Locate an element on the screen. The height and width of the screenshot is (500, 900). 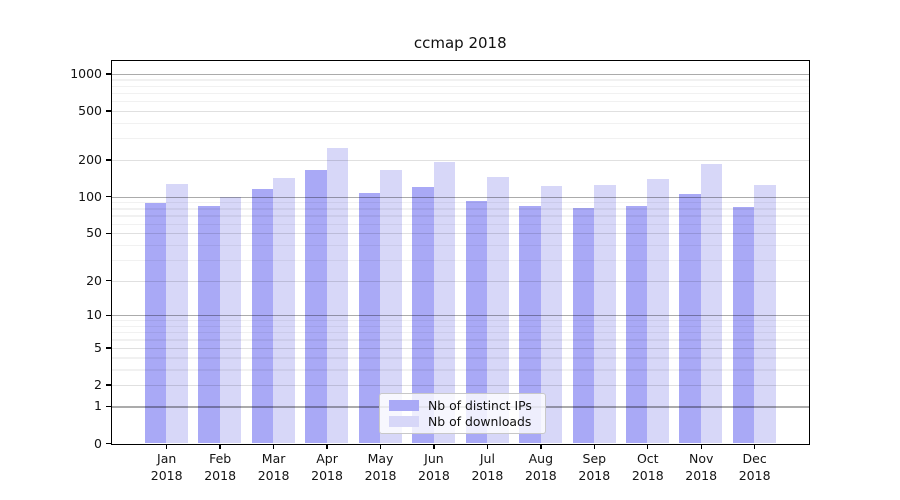
y-tick-label: 5 is located at coordinates (98, 347).